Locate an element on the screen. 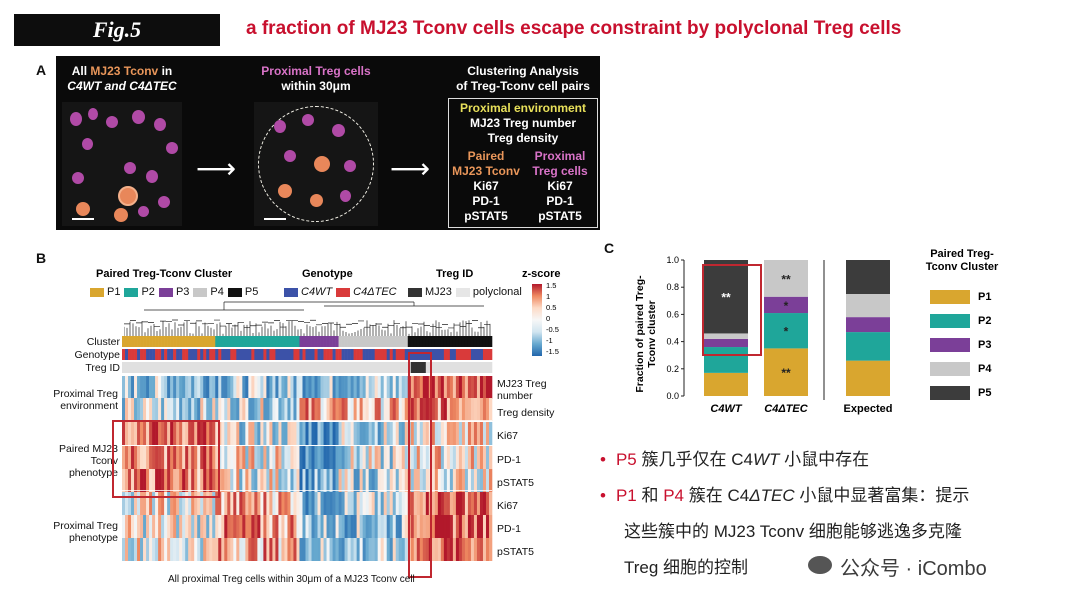 This screenshot has height=608, width=1080. panel-c-label: C is located at coordinates (609, 248).